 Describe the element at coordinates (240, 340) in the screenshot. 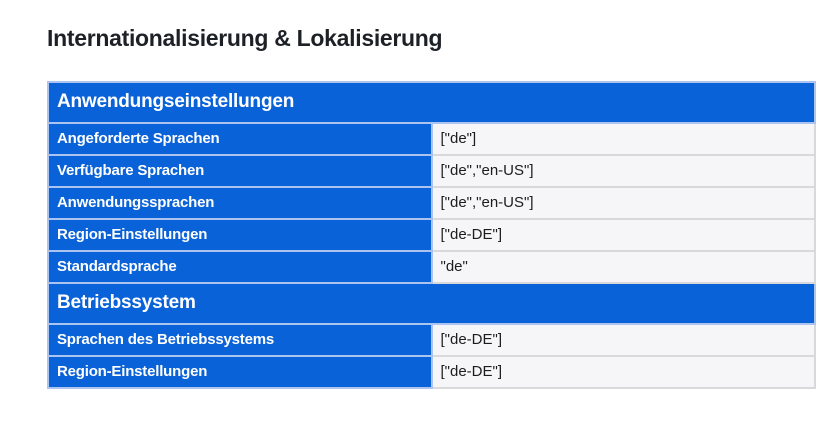

I see `row-label-sprachen-des-betriebssystems: Sprachen des Betriebssystems` at that location.